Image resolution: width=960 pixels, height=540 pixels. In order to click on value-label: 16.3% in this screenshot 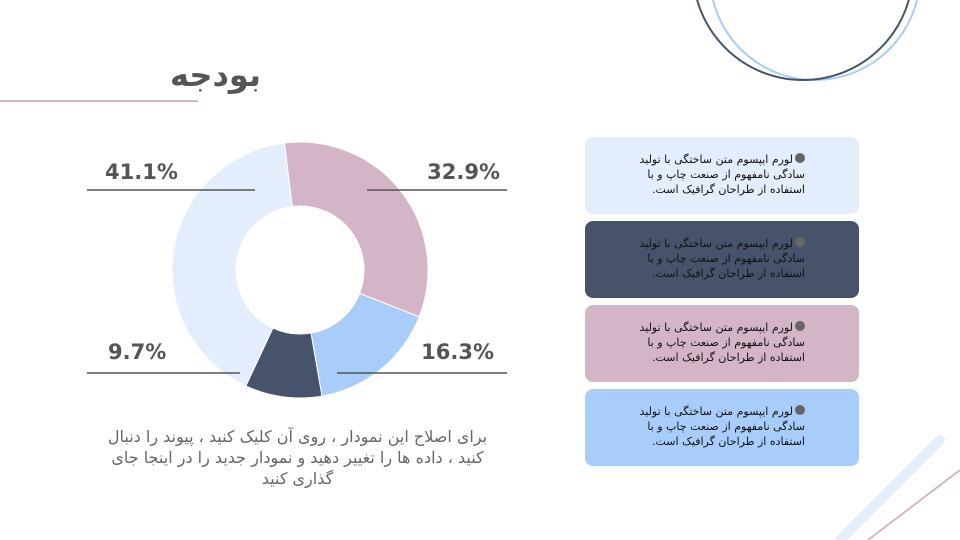, I will do `click(457, 352)`.